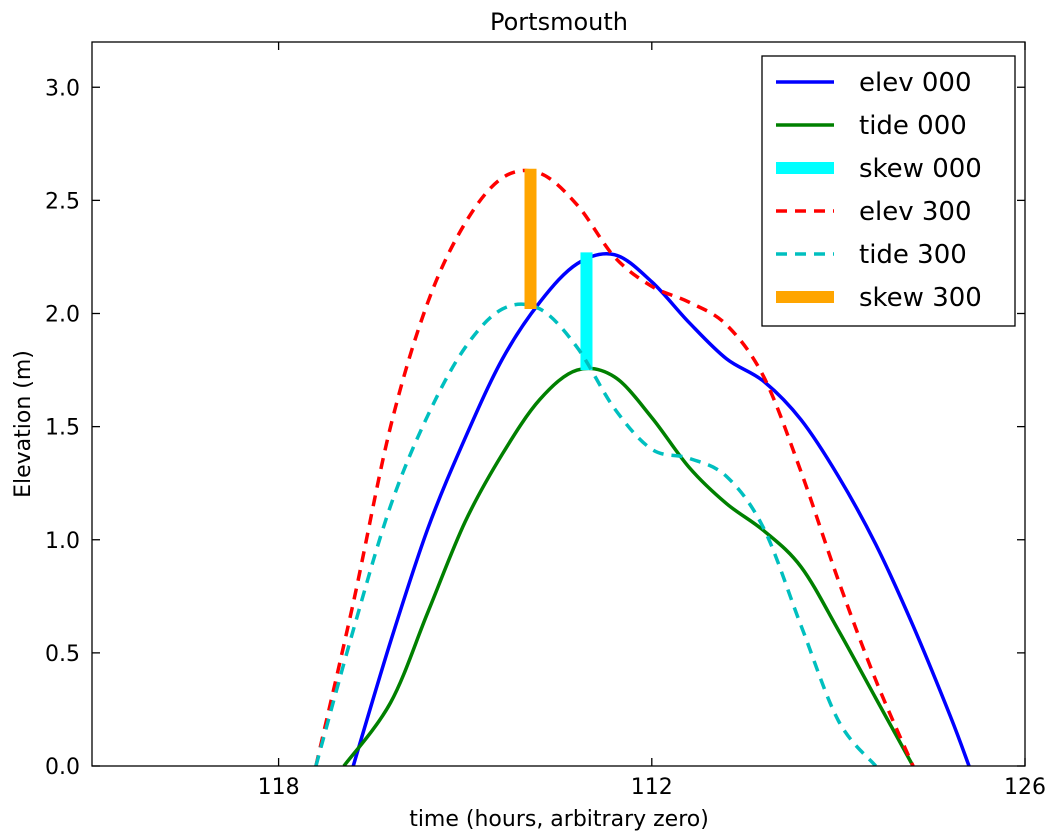  What do you see at coordinates (559, 819) in the screenshot?
I see `x-axis-label: time (hours, arbitrary zero)` at bounding box center [559, 819].